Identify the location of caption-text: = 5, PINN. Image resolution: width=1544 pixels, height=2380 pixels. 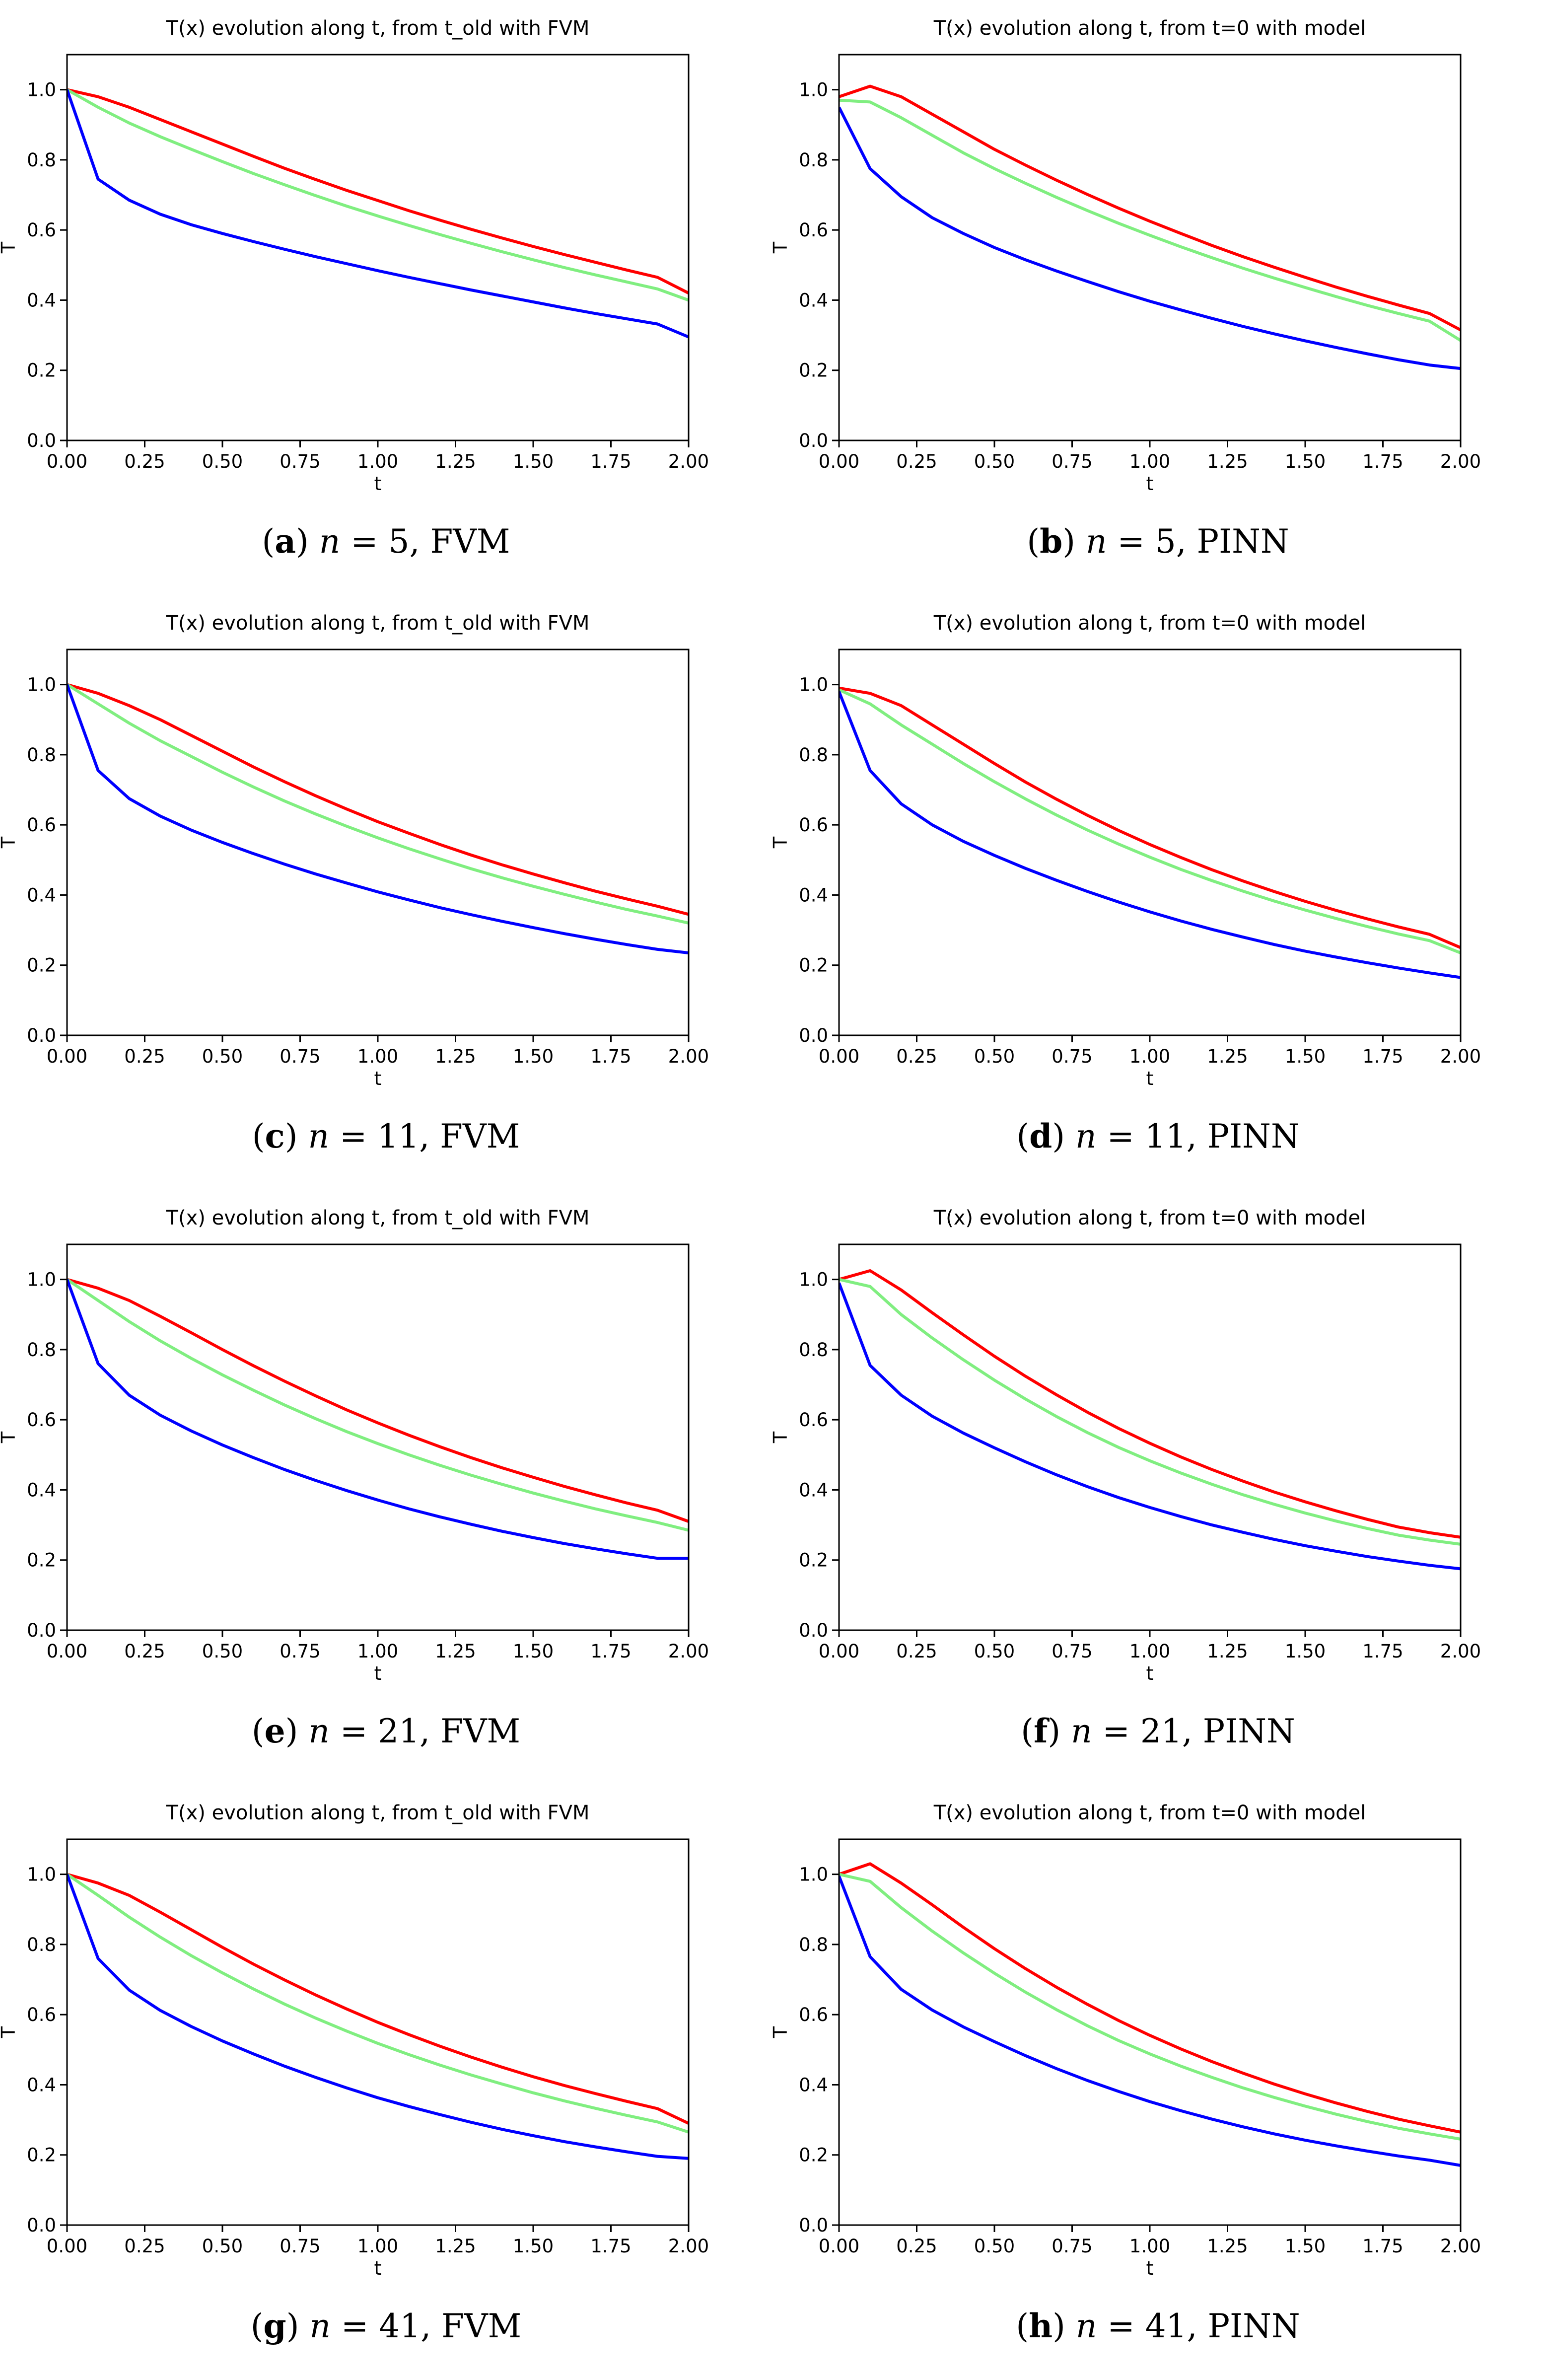
(1198, 541).